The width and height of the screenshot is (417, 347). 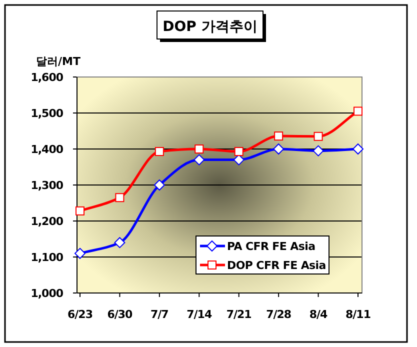 What do you see at coordinates (47, 77) in the screenshot?
I see `y-tick-label: 1,600` at bounding box center [47, 77].